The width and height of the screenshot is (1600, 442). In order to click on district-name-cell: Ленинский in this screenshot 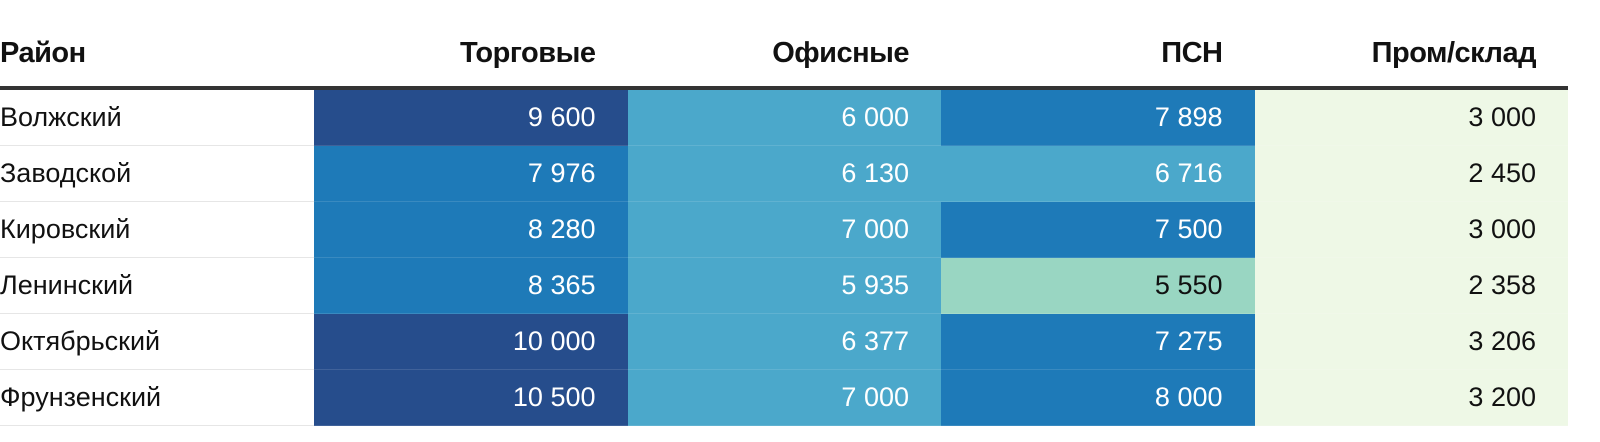, I will do `click(157, 285)`.